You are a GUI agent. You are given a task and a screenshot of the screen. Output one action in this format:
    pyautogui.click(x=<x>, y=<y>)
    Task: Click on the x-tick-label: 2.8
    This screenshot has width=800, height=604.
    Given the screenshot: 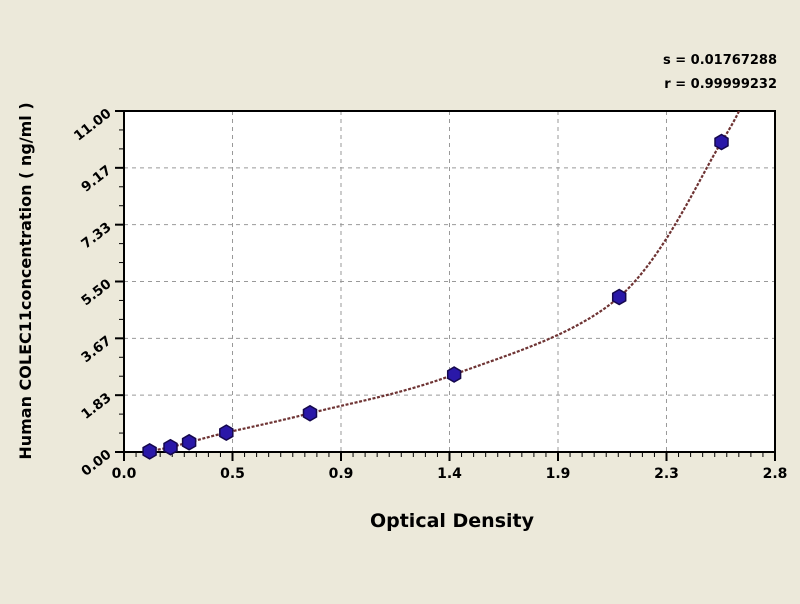 What is the action you would take?
    pyautogui.click(x=775, y=474)
    